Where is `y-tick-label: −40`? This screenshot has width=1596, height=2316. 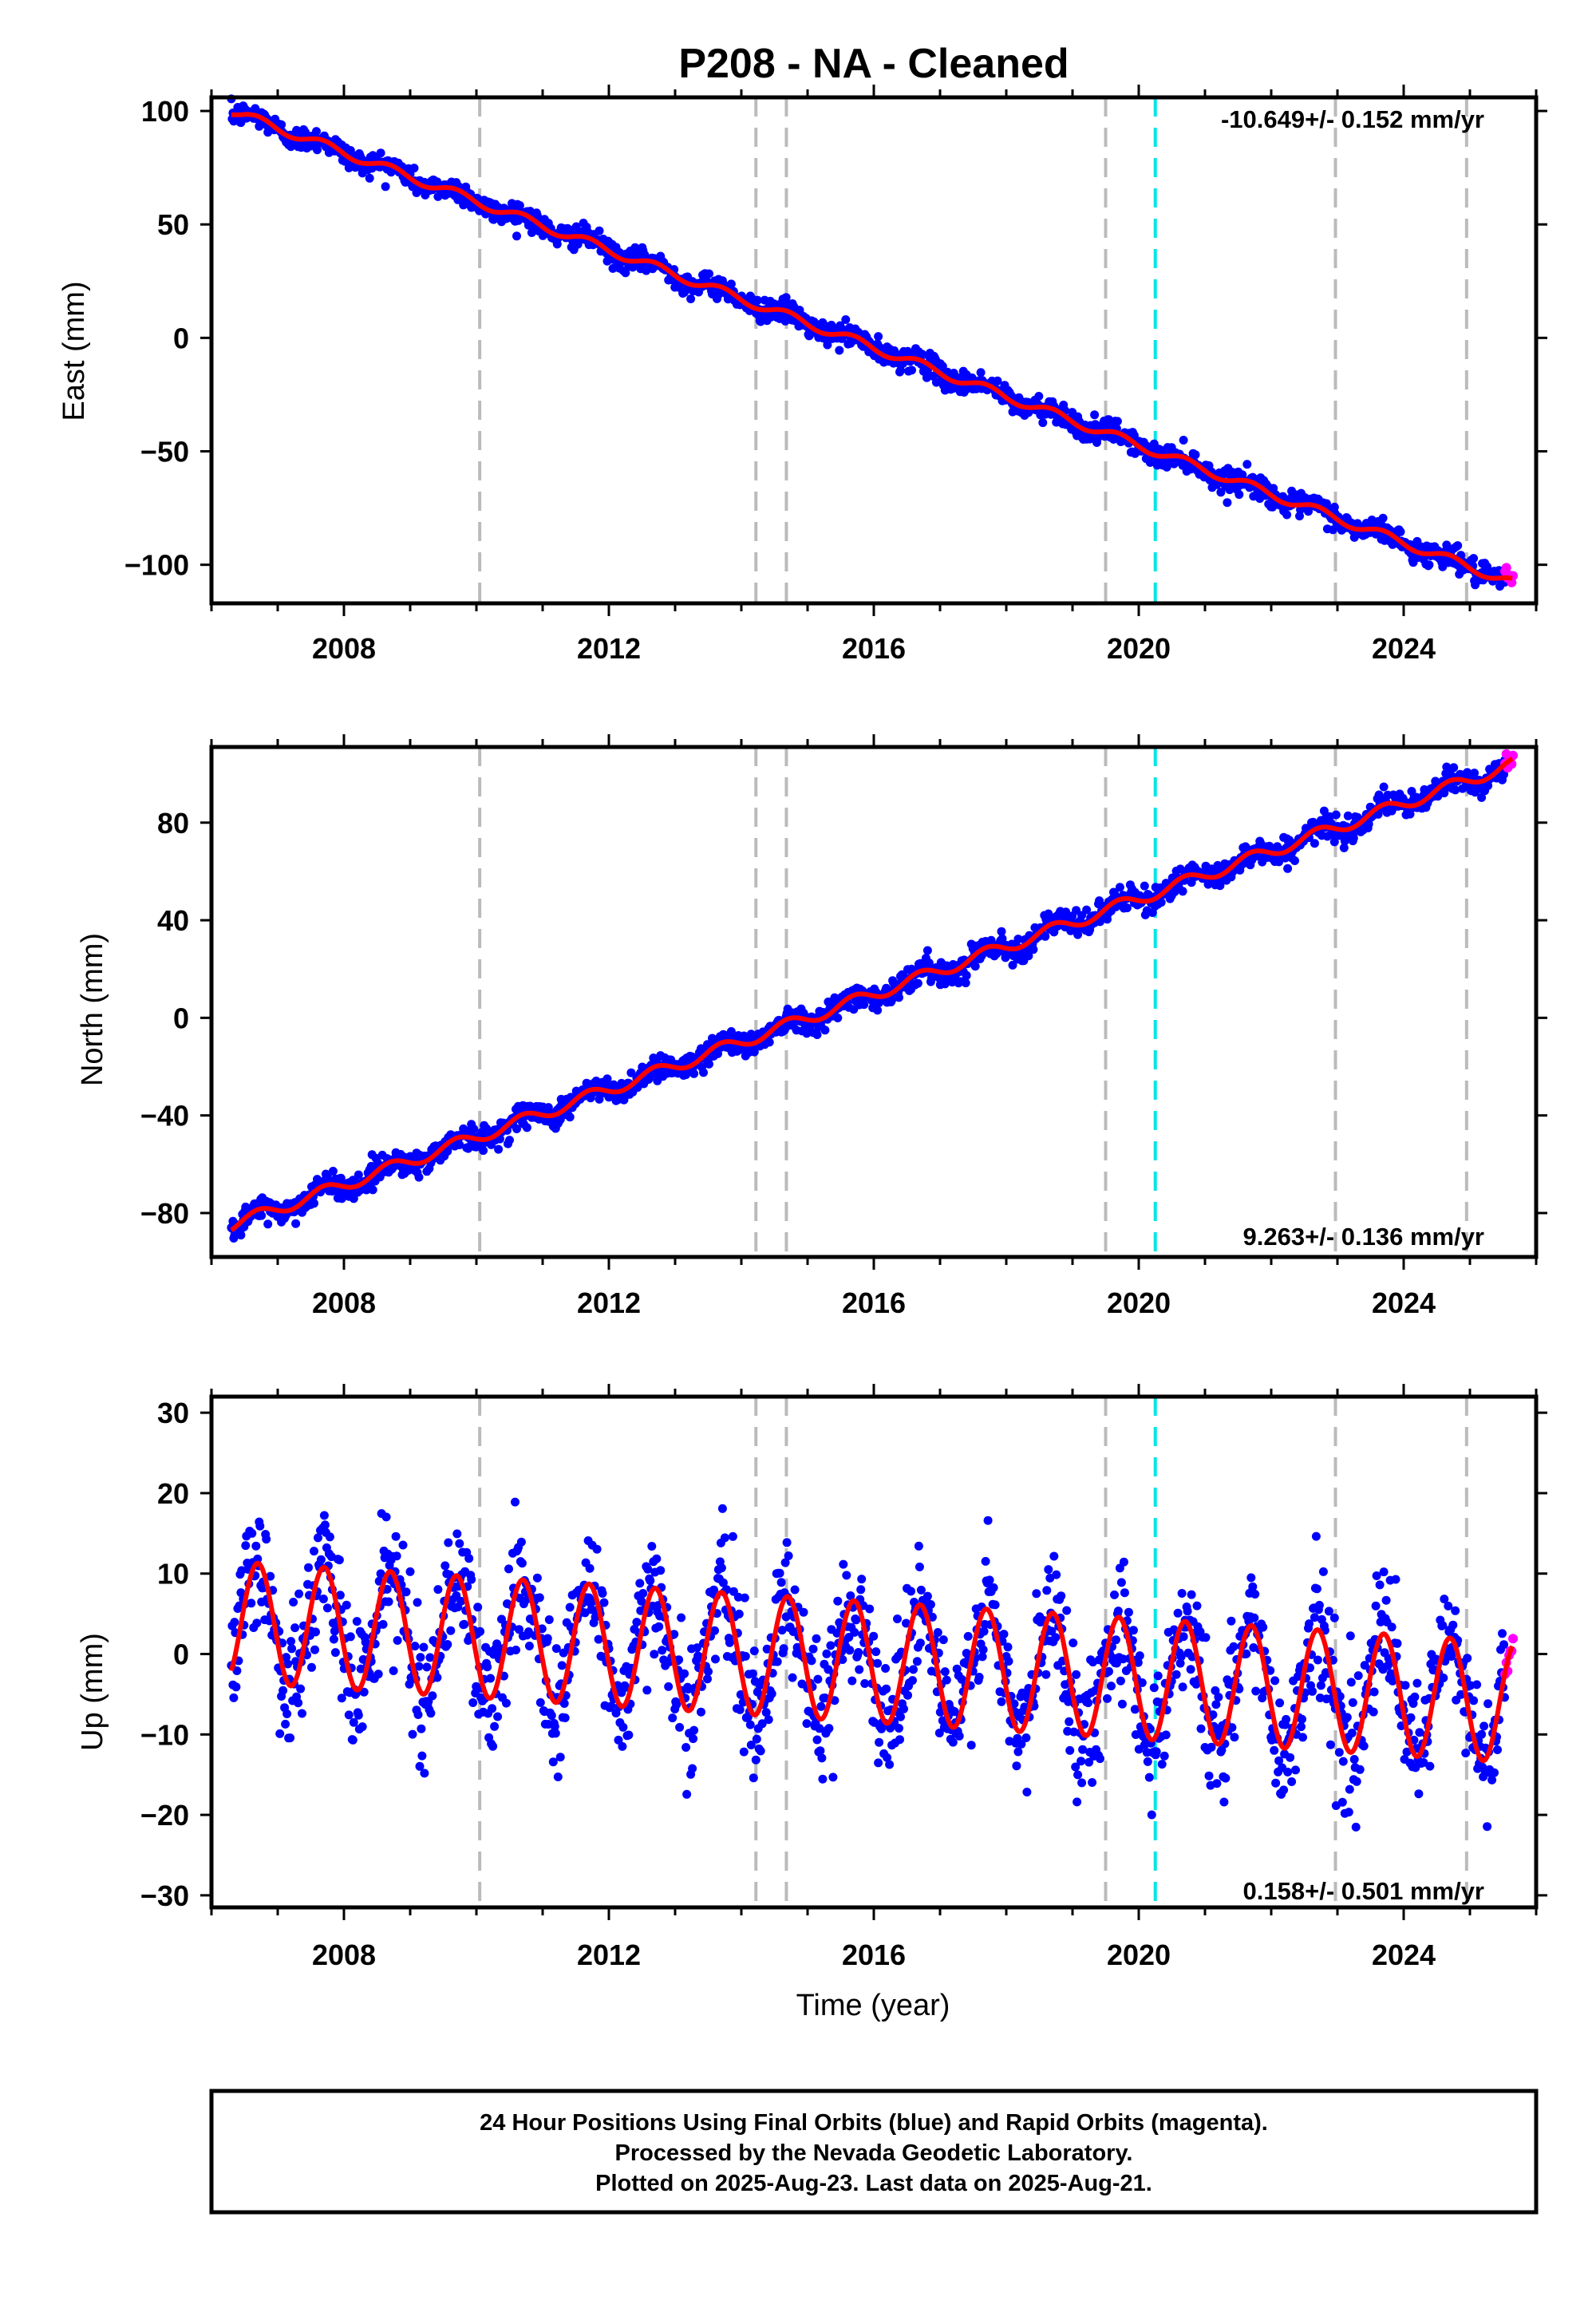 y-tick-label: −40 is located at coordinates (164, 1116).